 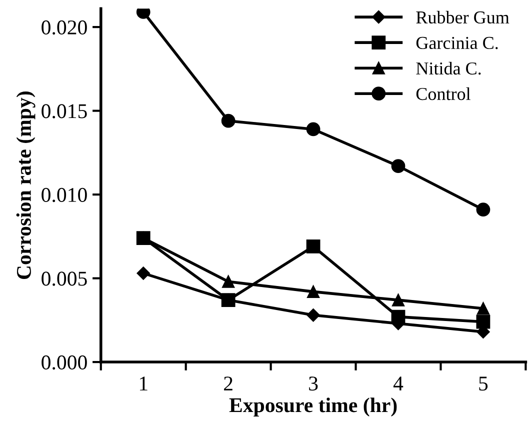 What do you see at coordinates (313, 383) in the screenshot?
I see `x-tick-label: 3` at bounding box center [313, 383].